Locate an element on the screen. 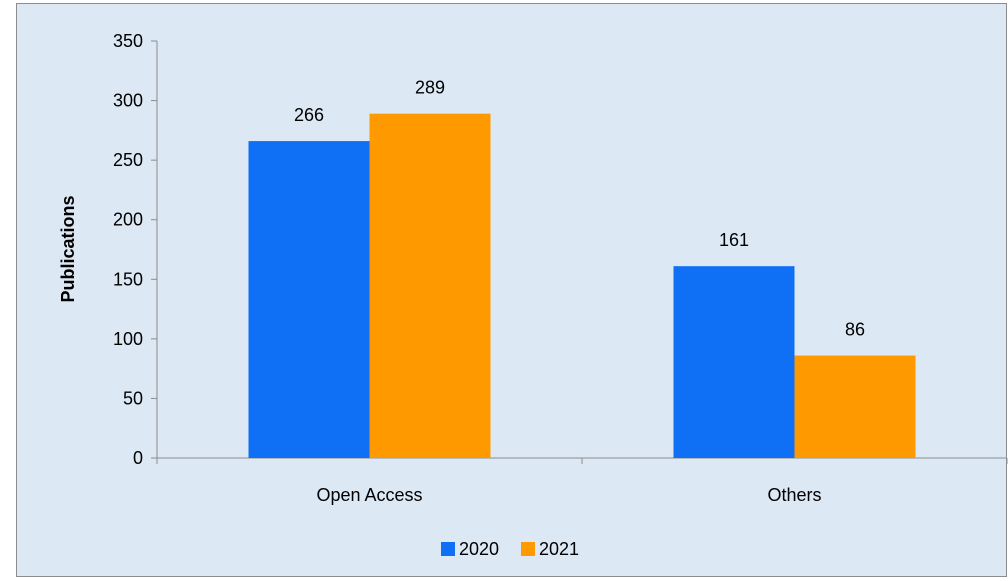  y-axis-title: Publications is located at coordinates (68, 248).